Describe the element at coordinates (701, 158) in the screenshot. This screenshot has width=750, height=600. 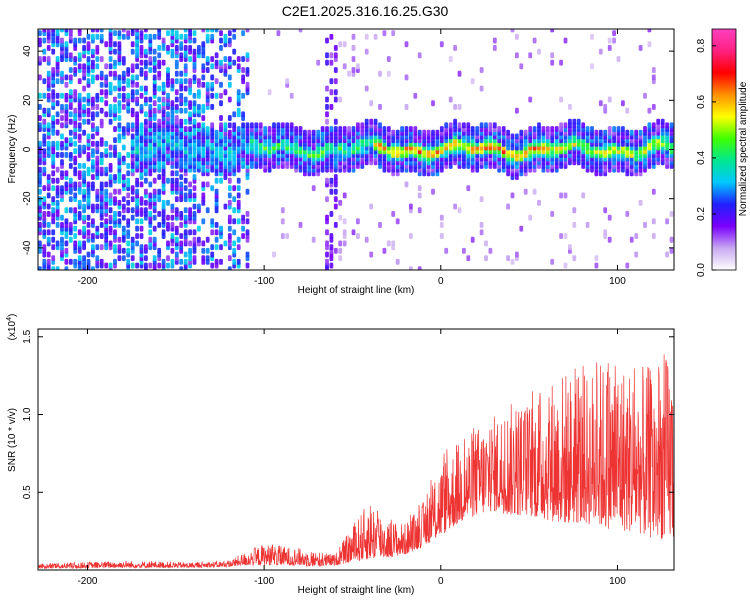
I see `colorbar-tick-label: 0.4` at that location.